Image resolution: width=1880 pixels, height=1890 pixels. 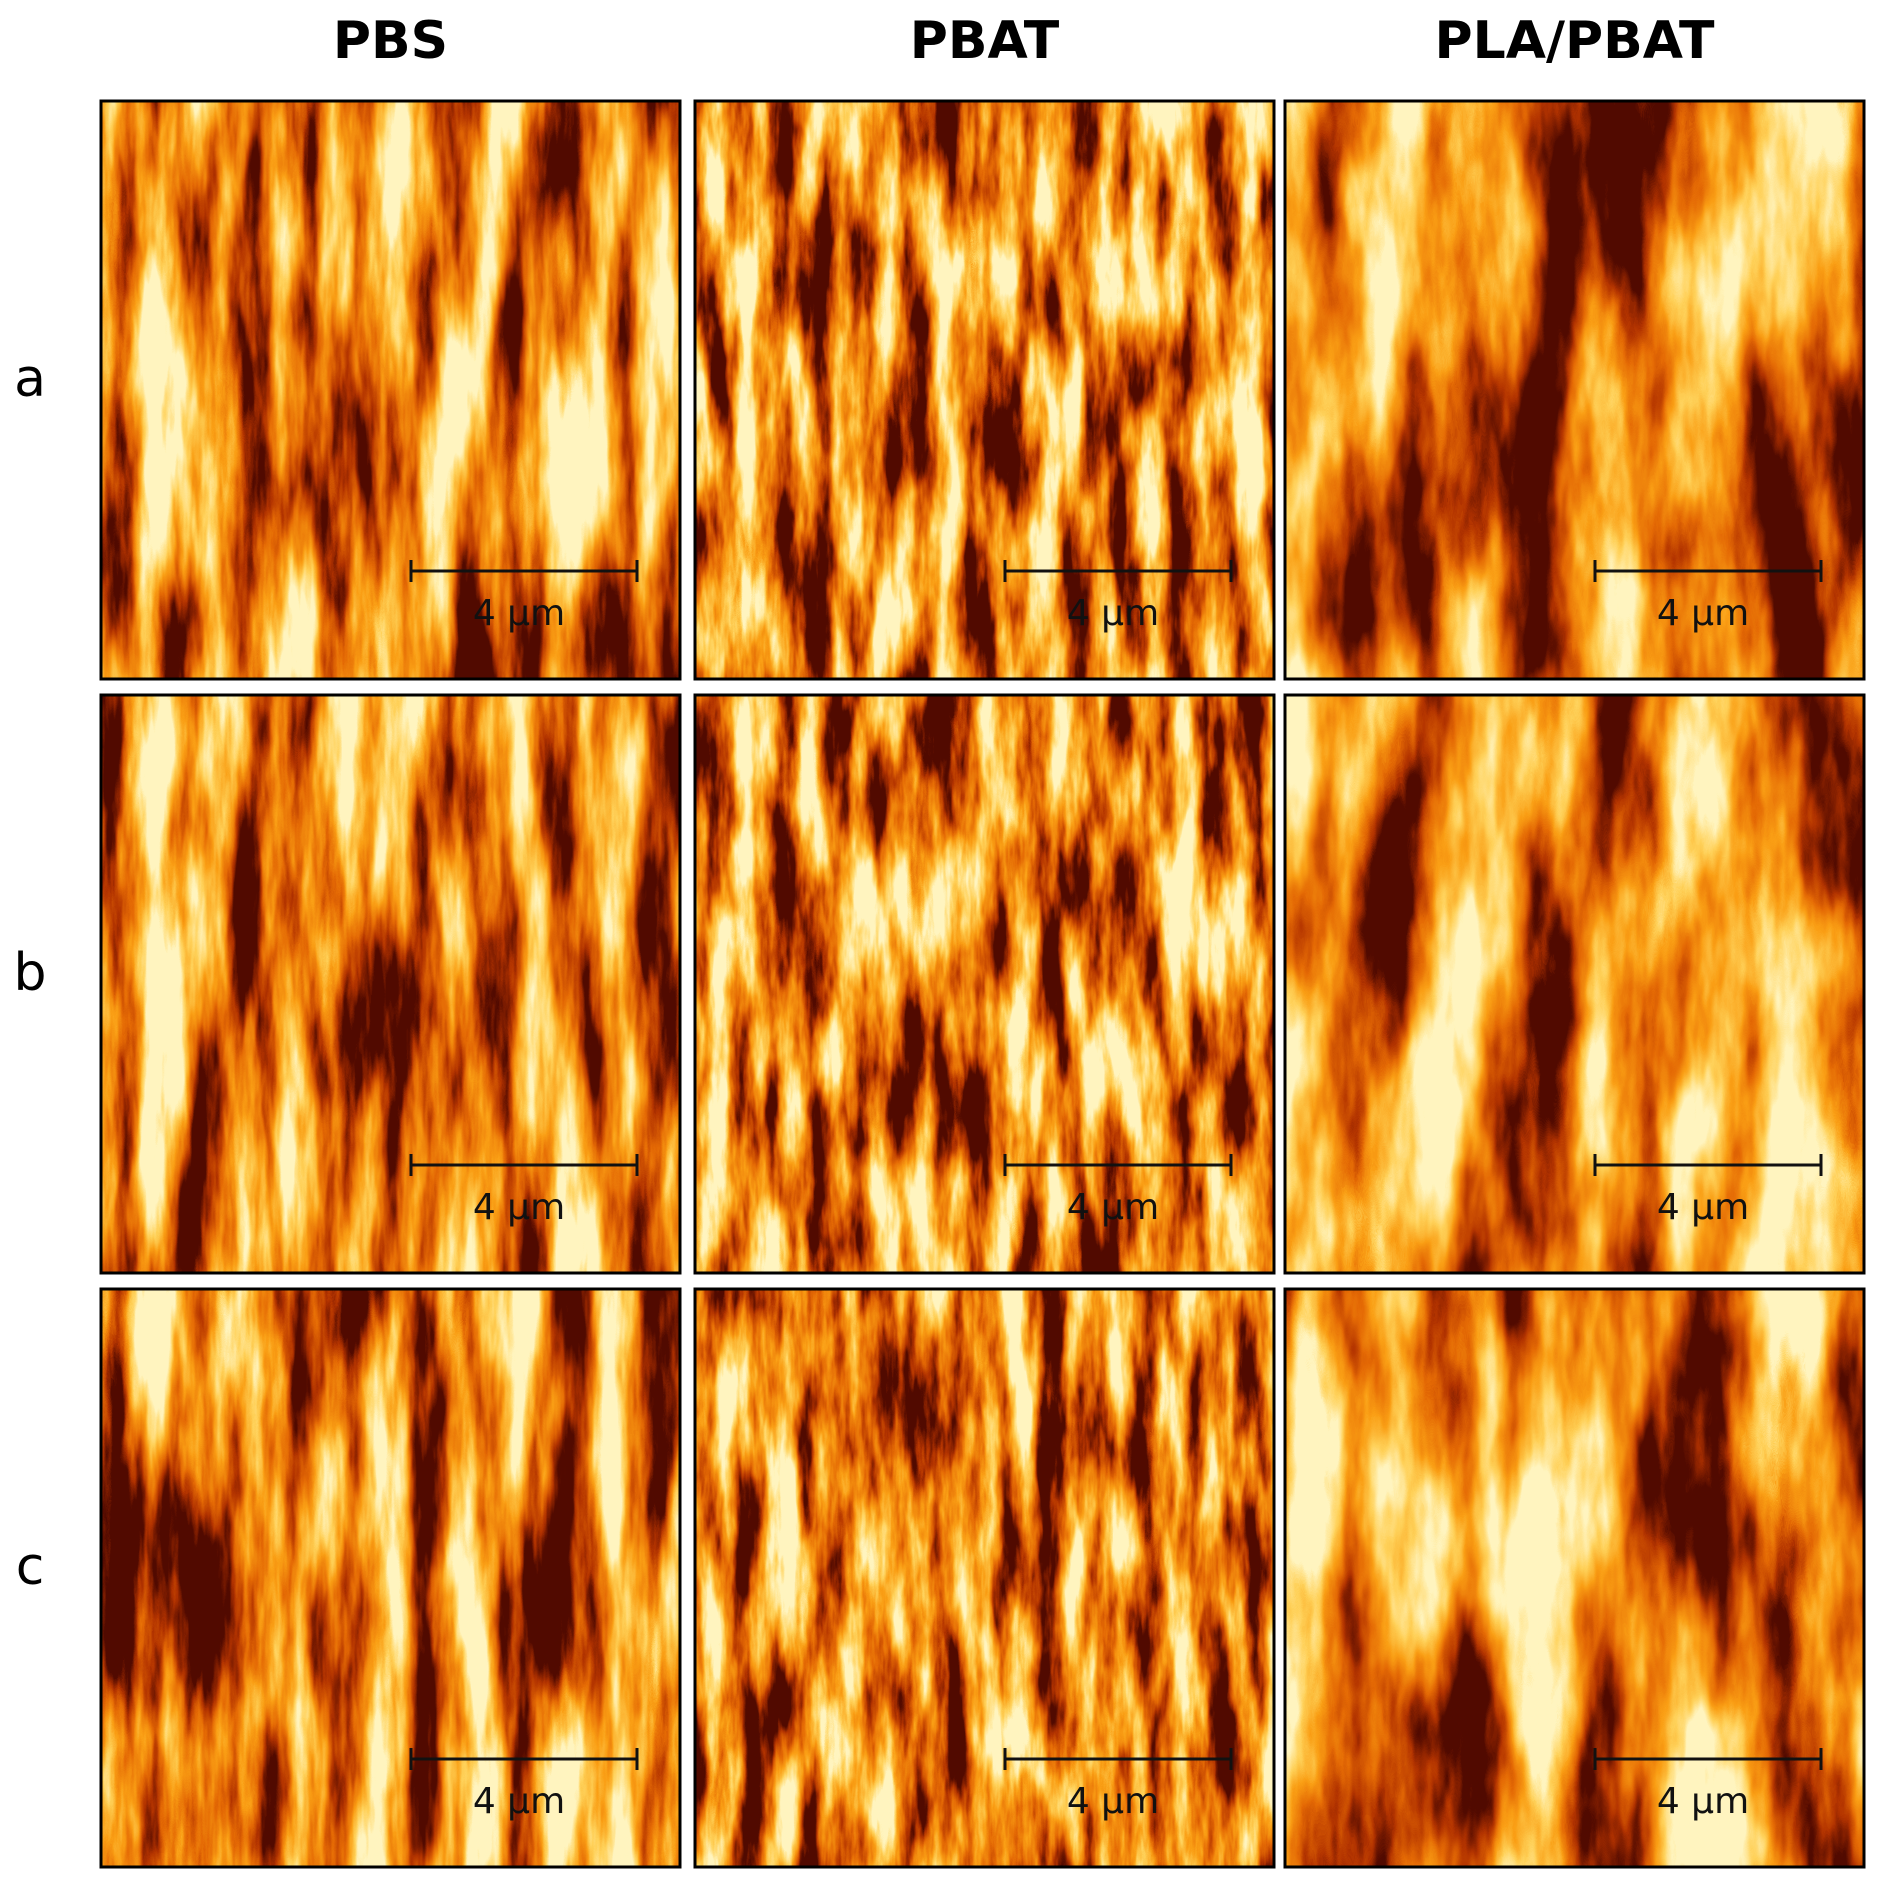 I want to click on row-label: c, so click(x=30, y=1567).